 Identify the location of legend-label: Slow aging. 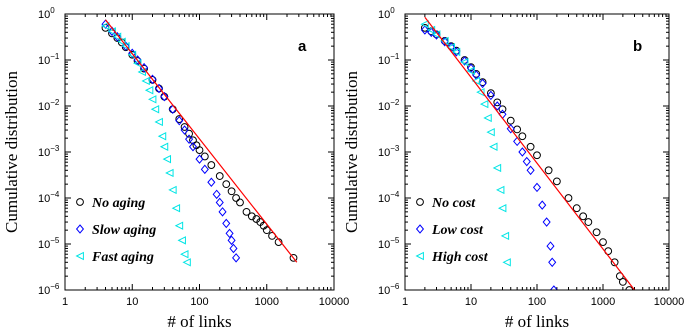
(124, 230).